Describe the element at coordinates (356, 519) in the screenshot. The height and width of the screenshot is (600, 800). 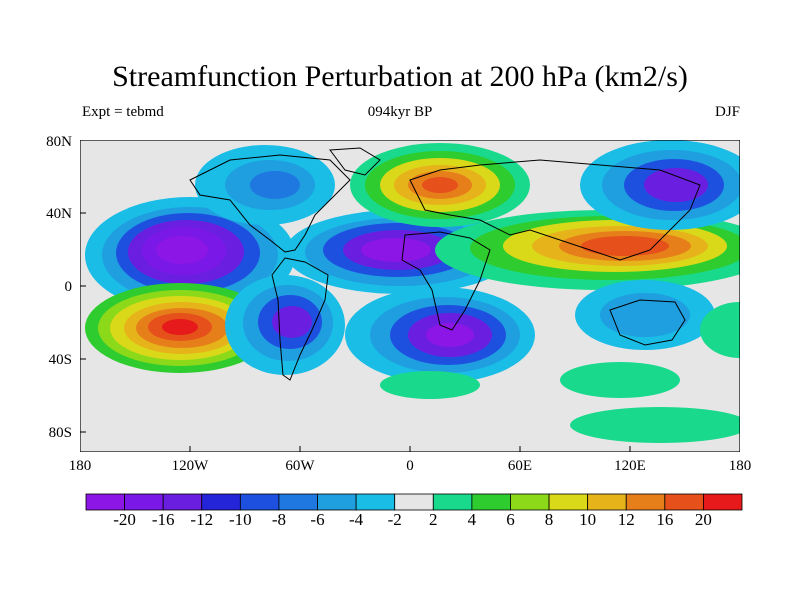
I see `colorbar-label: -4` at that location.